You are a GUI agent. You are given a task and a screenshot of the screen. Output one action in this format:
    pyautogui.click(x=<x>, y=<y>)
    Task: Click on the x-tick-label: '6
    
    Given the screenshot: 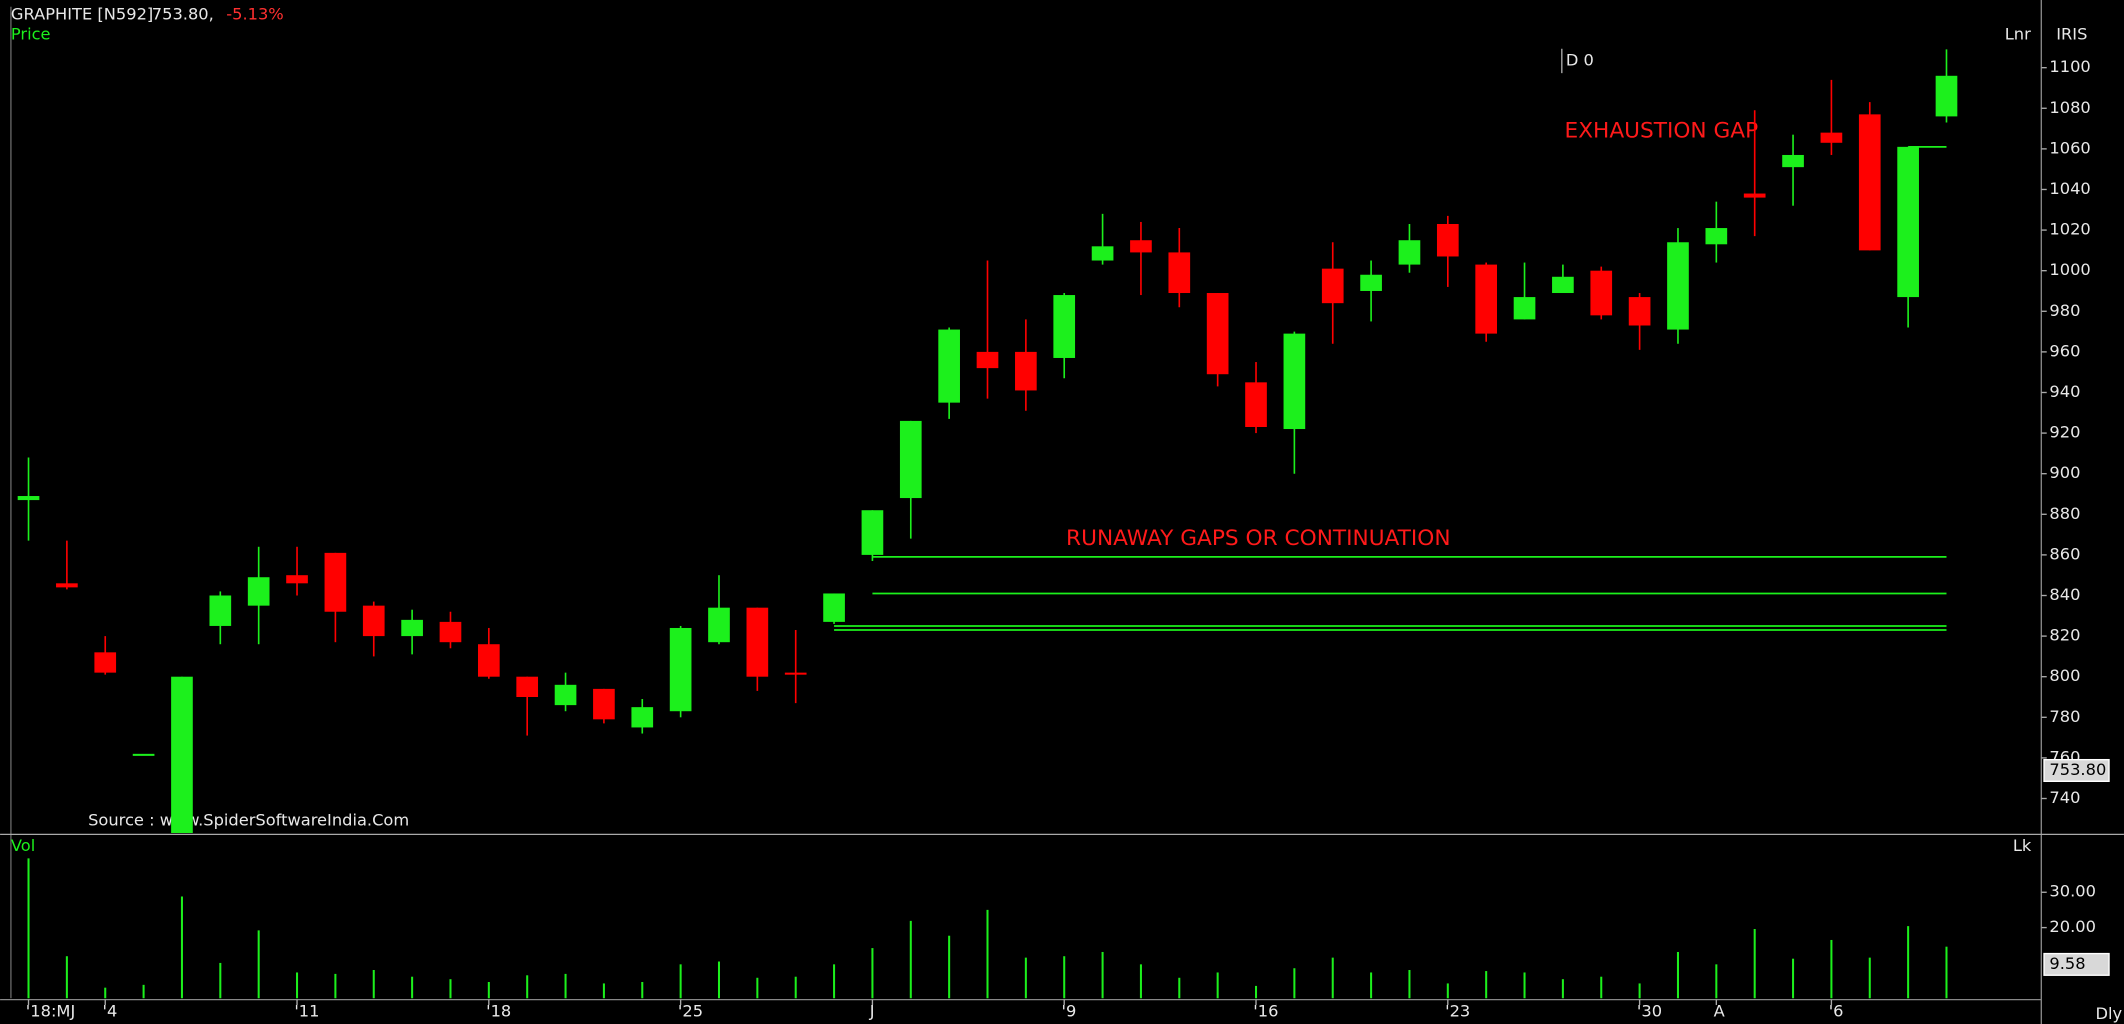 What is the action you would take?
    pyautogui.click(x=1836, y=1010)
    